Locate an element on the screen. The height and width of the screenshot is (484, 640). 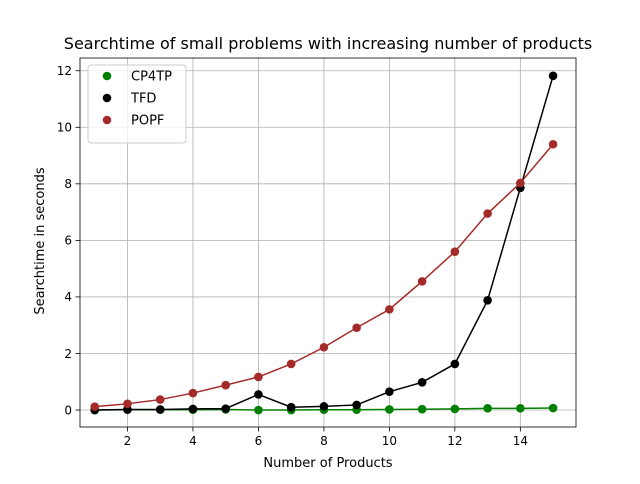
legend-label-popf: POPF is located at coordinates (147, 121).